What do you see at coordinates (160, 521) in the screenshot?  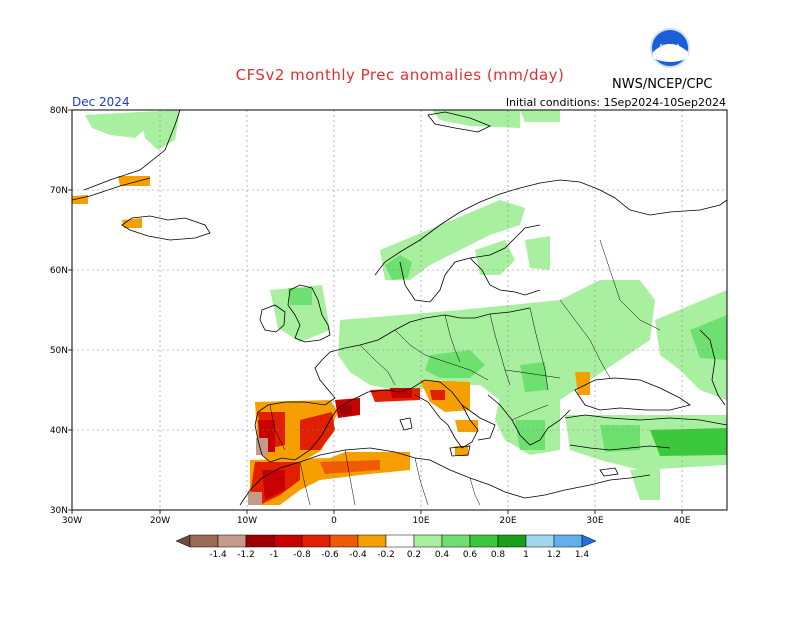 I see `lon-label: 20W` at bounding box center [160, 521].